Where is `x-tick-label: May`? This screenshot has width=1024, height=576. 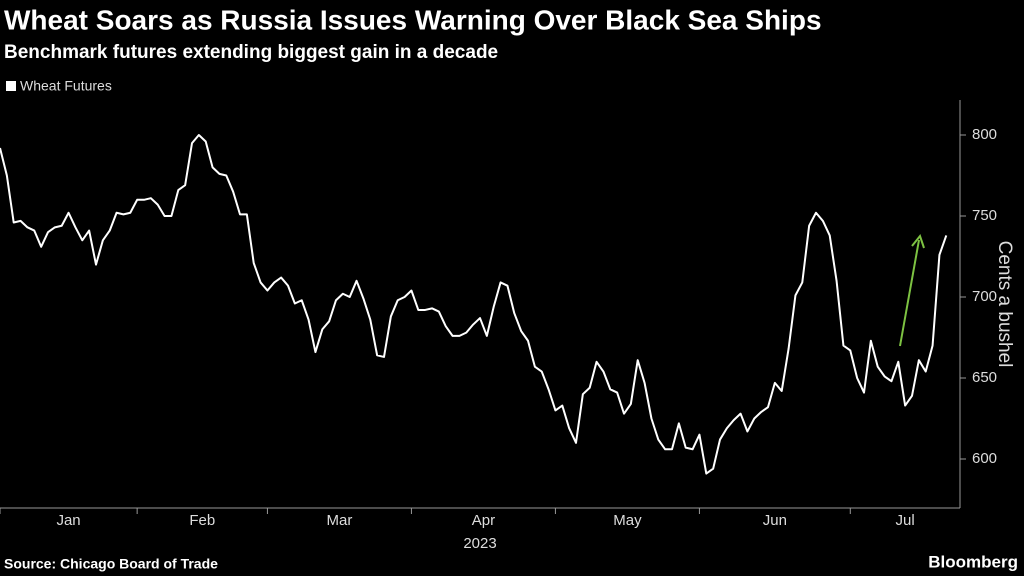
x-tick-label: May is located at coordinates (627, 520).